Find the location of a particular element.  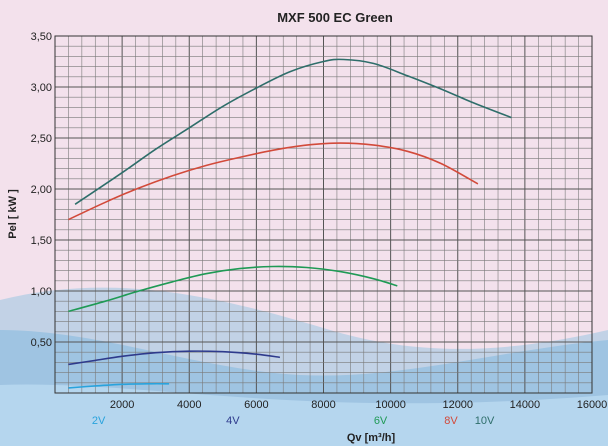

y-tick-label: 1,50 is located at coordinates (41, 241).